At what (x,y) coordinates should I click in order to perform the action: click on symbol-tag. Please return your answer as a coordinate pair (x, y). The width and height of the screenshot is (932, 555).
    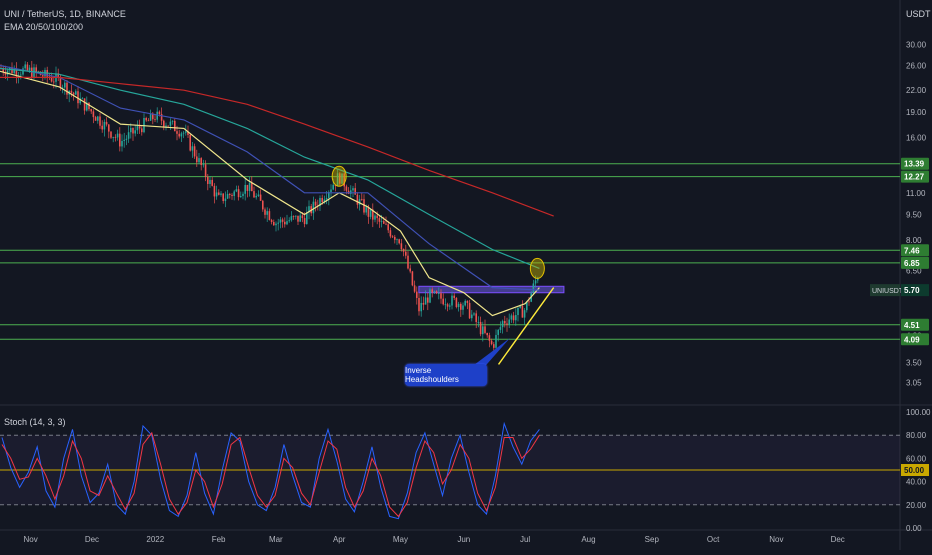
    Looking at the image, I should click on (885, 290).